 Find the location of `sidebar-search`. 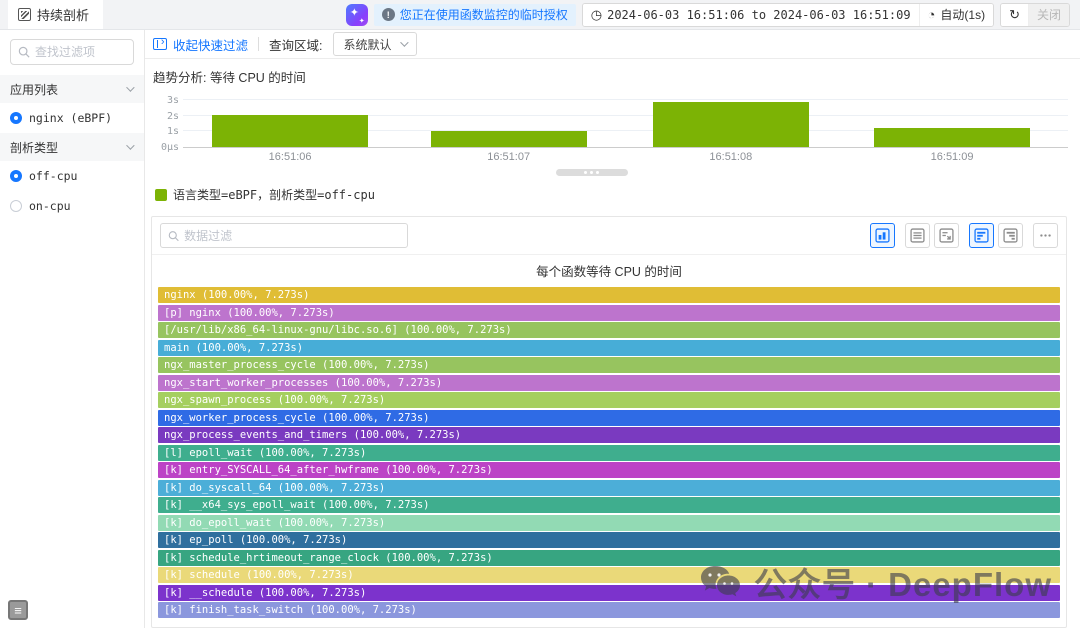

sidebar-search is located at coordinates (72, 52).